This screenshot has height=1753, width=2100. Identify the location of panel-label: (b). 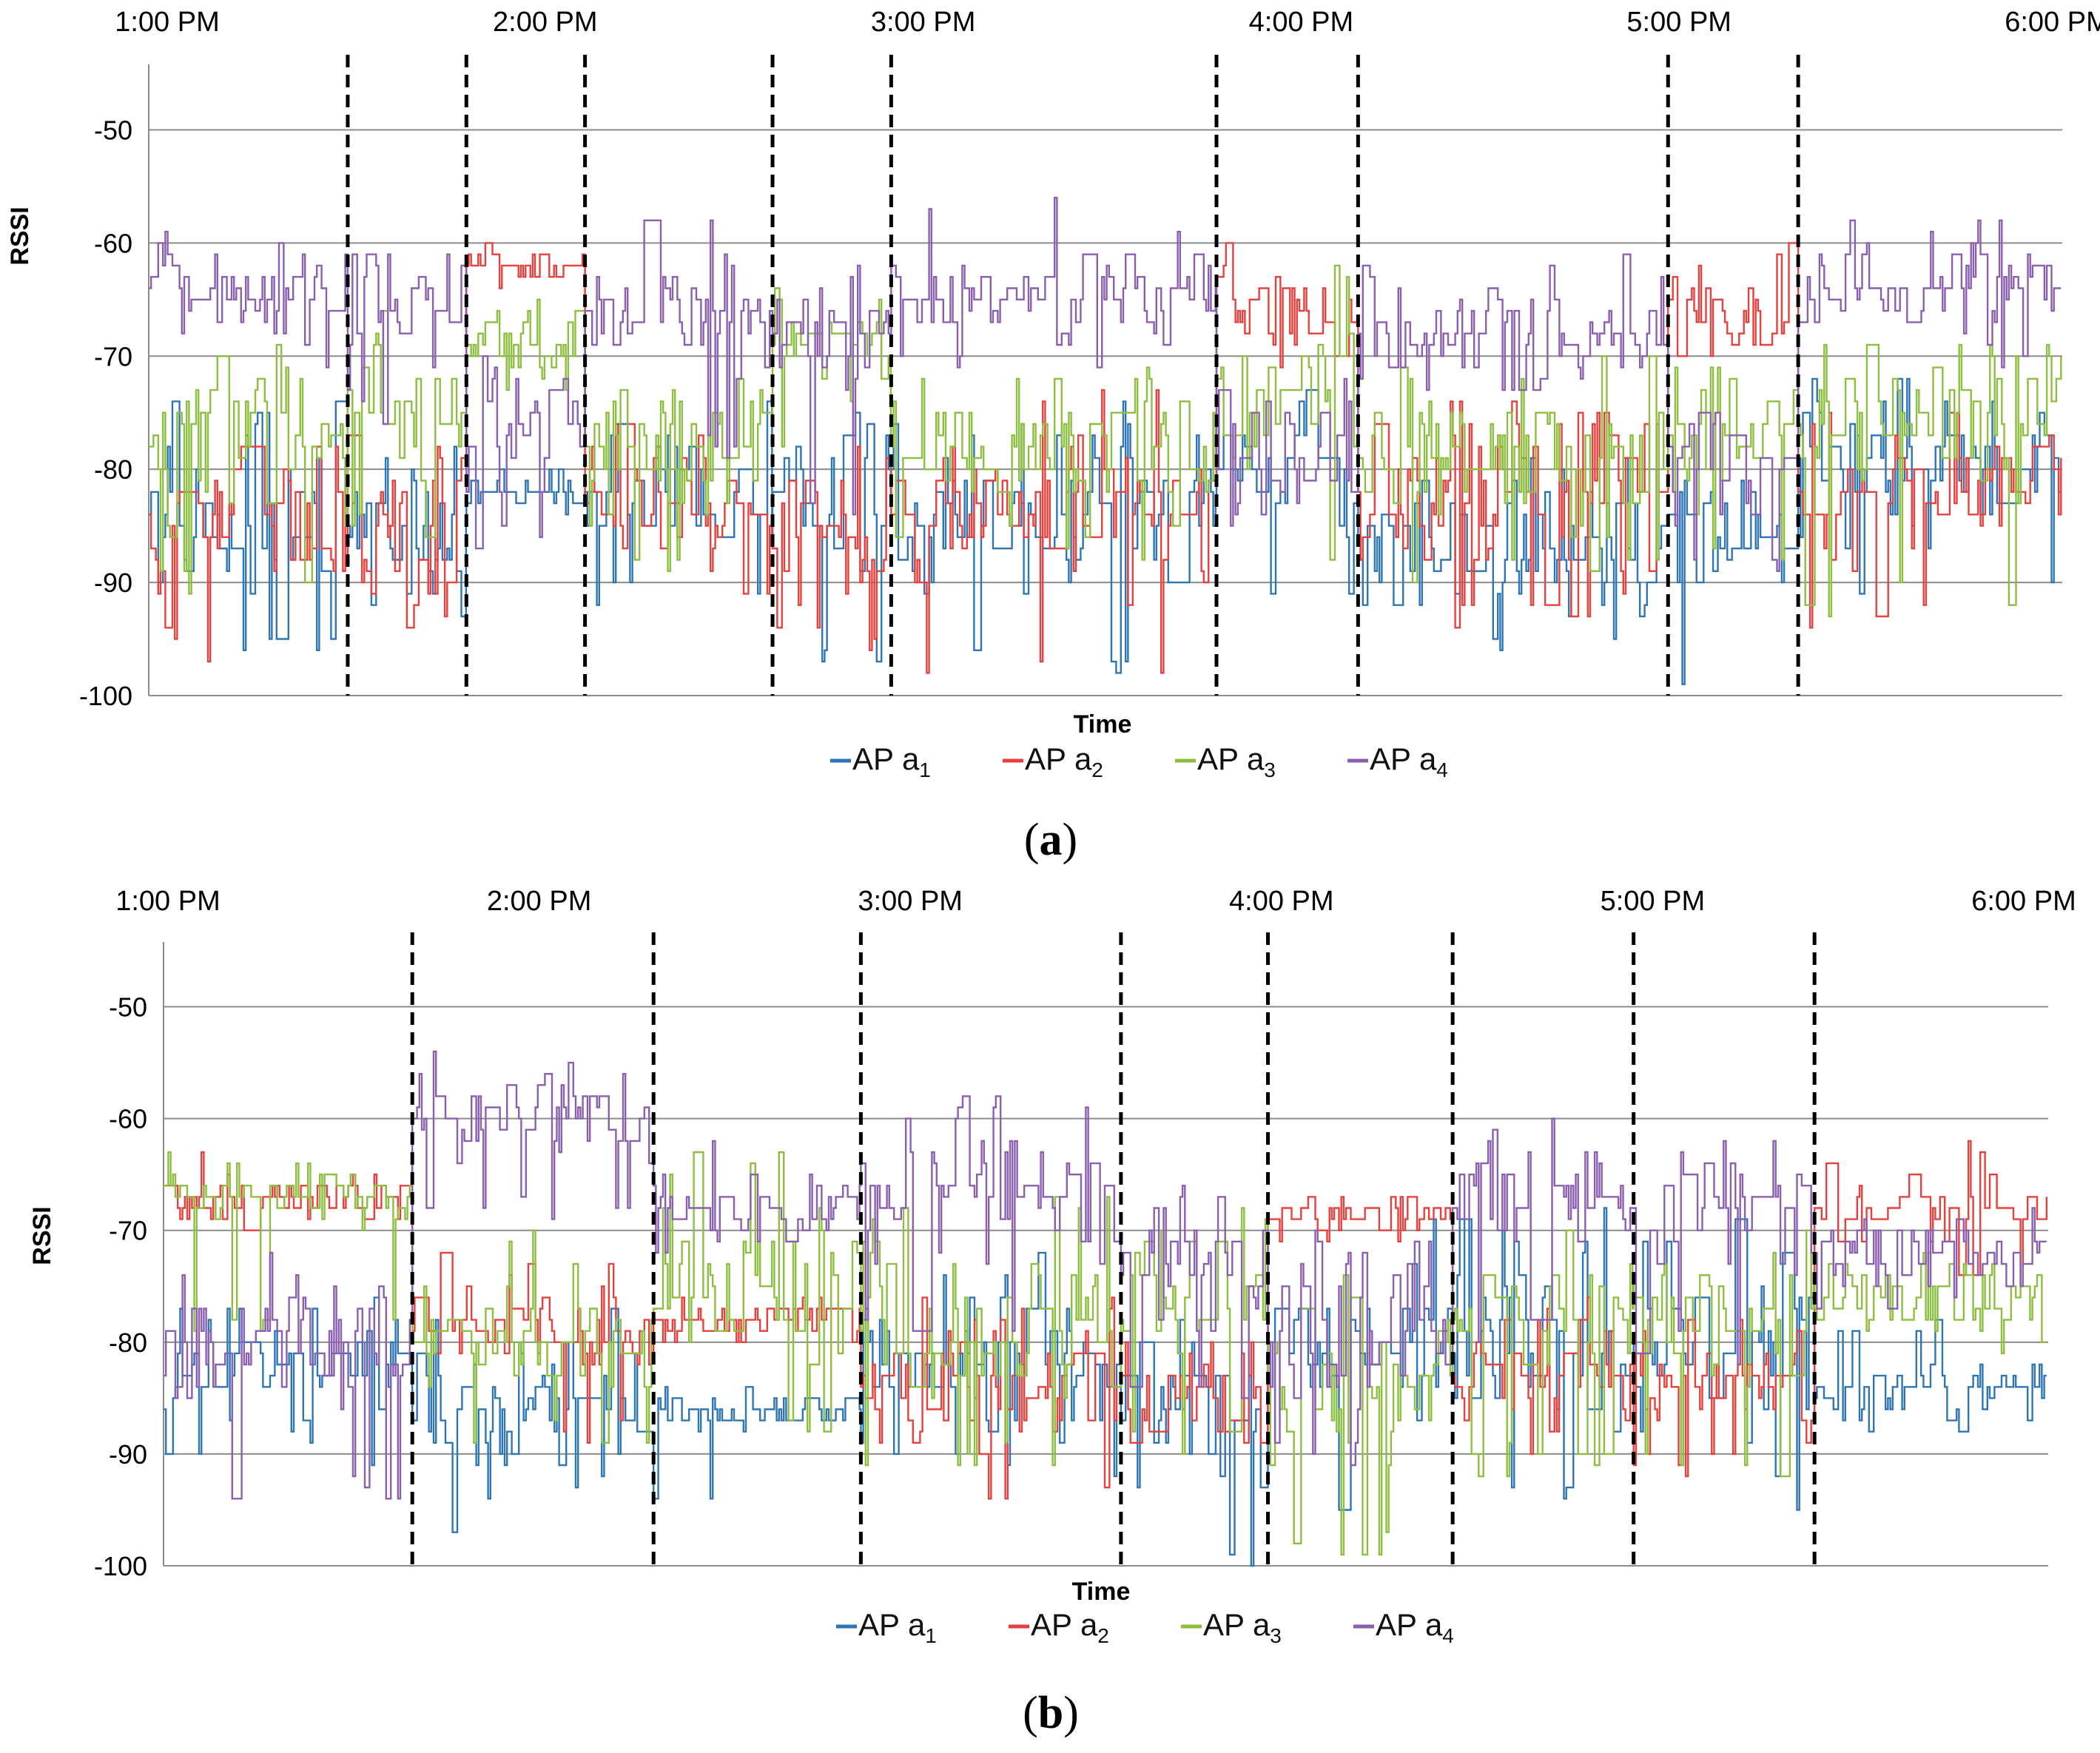
(1051, 1713).